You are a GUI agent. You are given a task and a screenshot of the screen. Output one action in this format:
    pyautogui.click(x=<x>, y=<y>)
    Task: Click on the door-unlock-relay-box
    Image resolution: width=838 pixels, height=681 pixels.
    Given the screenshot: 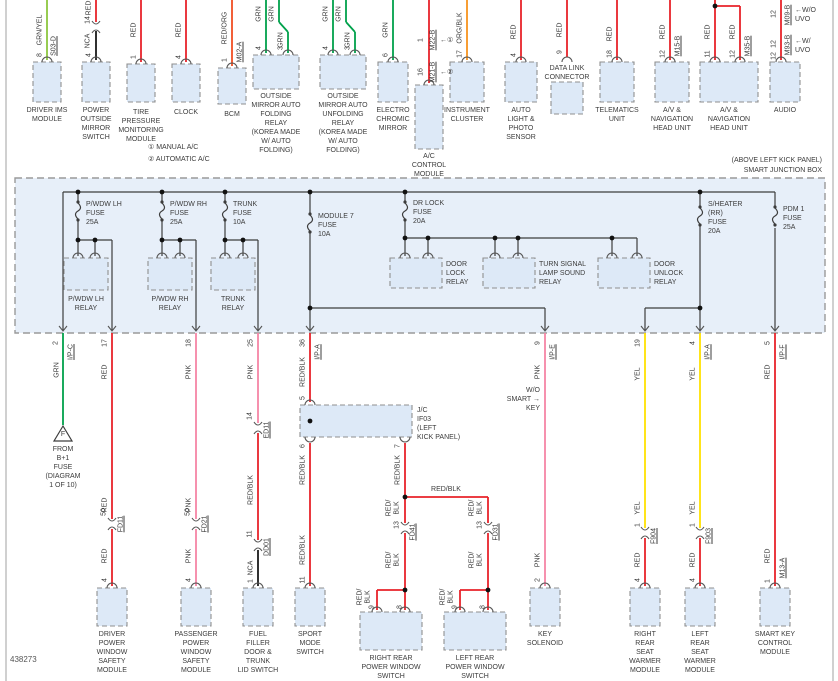 What is the action you would take?
    pyautogui.click(x=624, y=273)
    